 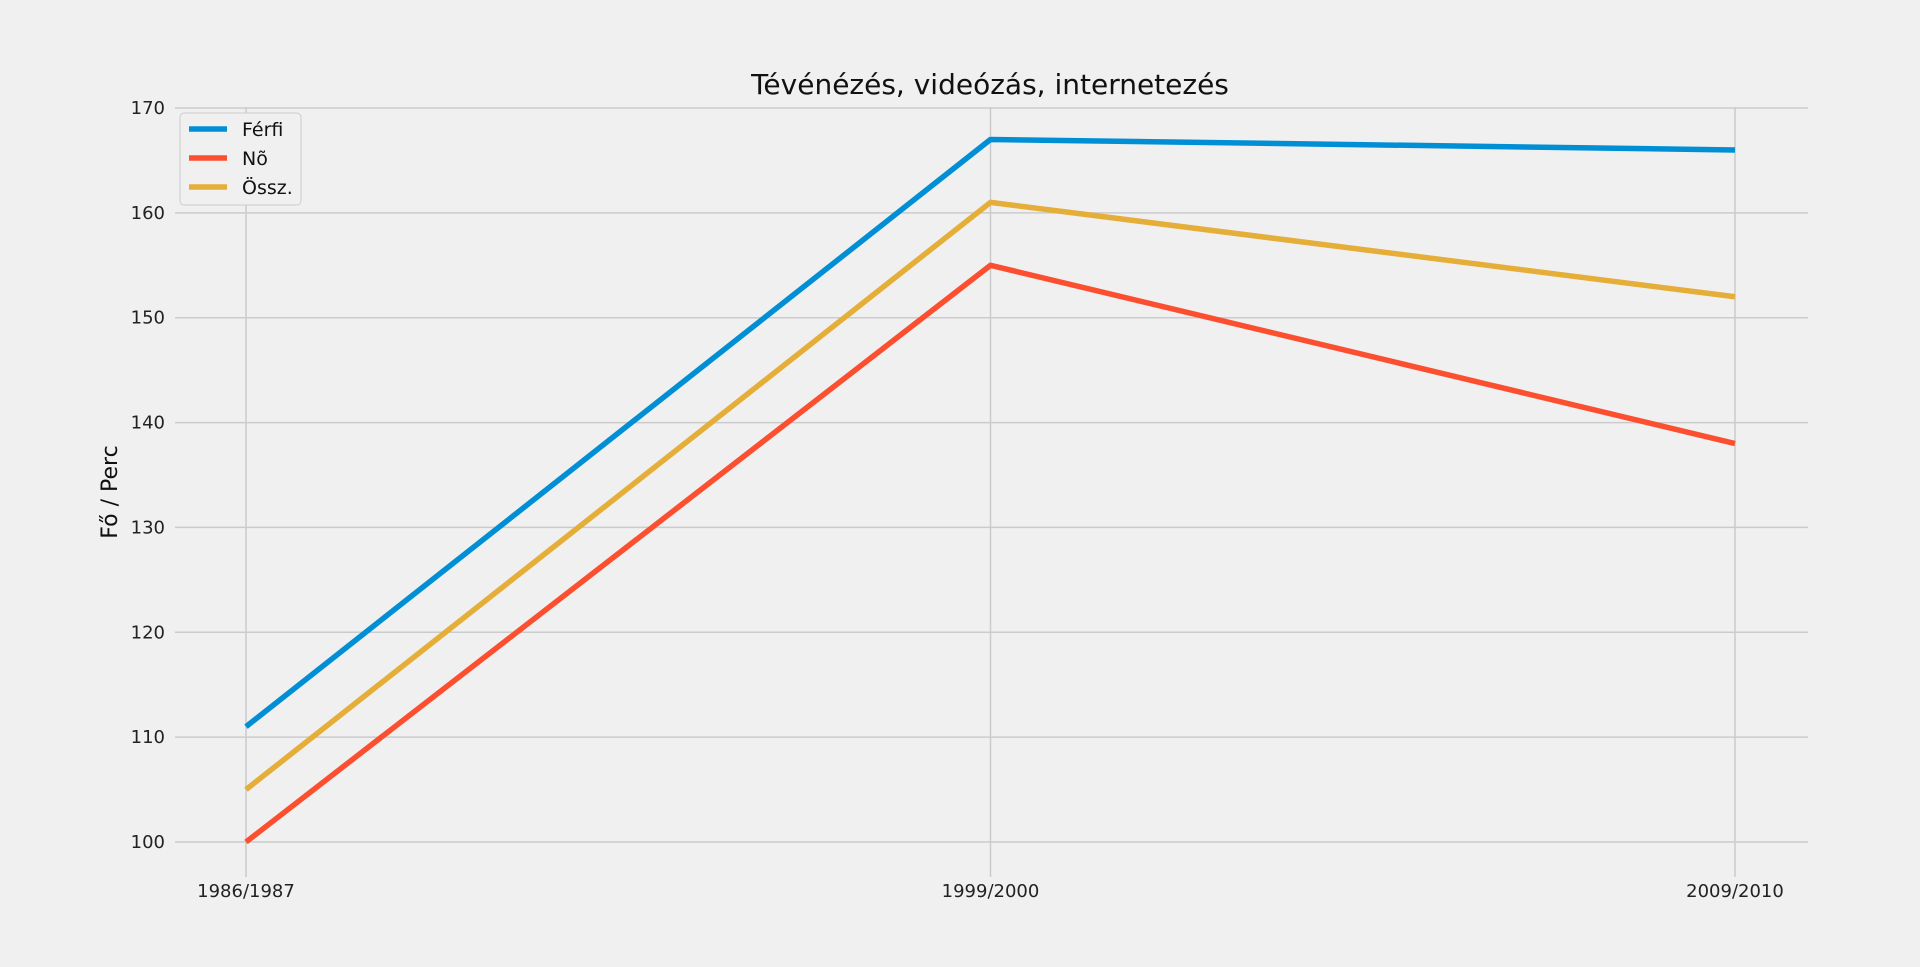 What do you see at coordinates (1735, 891) in the screenshot?
I see `x-tick-label: 2009/2010` at bounding box center [1735, 891].